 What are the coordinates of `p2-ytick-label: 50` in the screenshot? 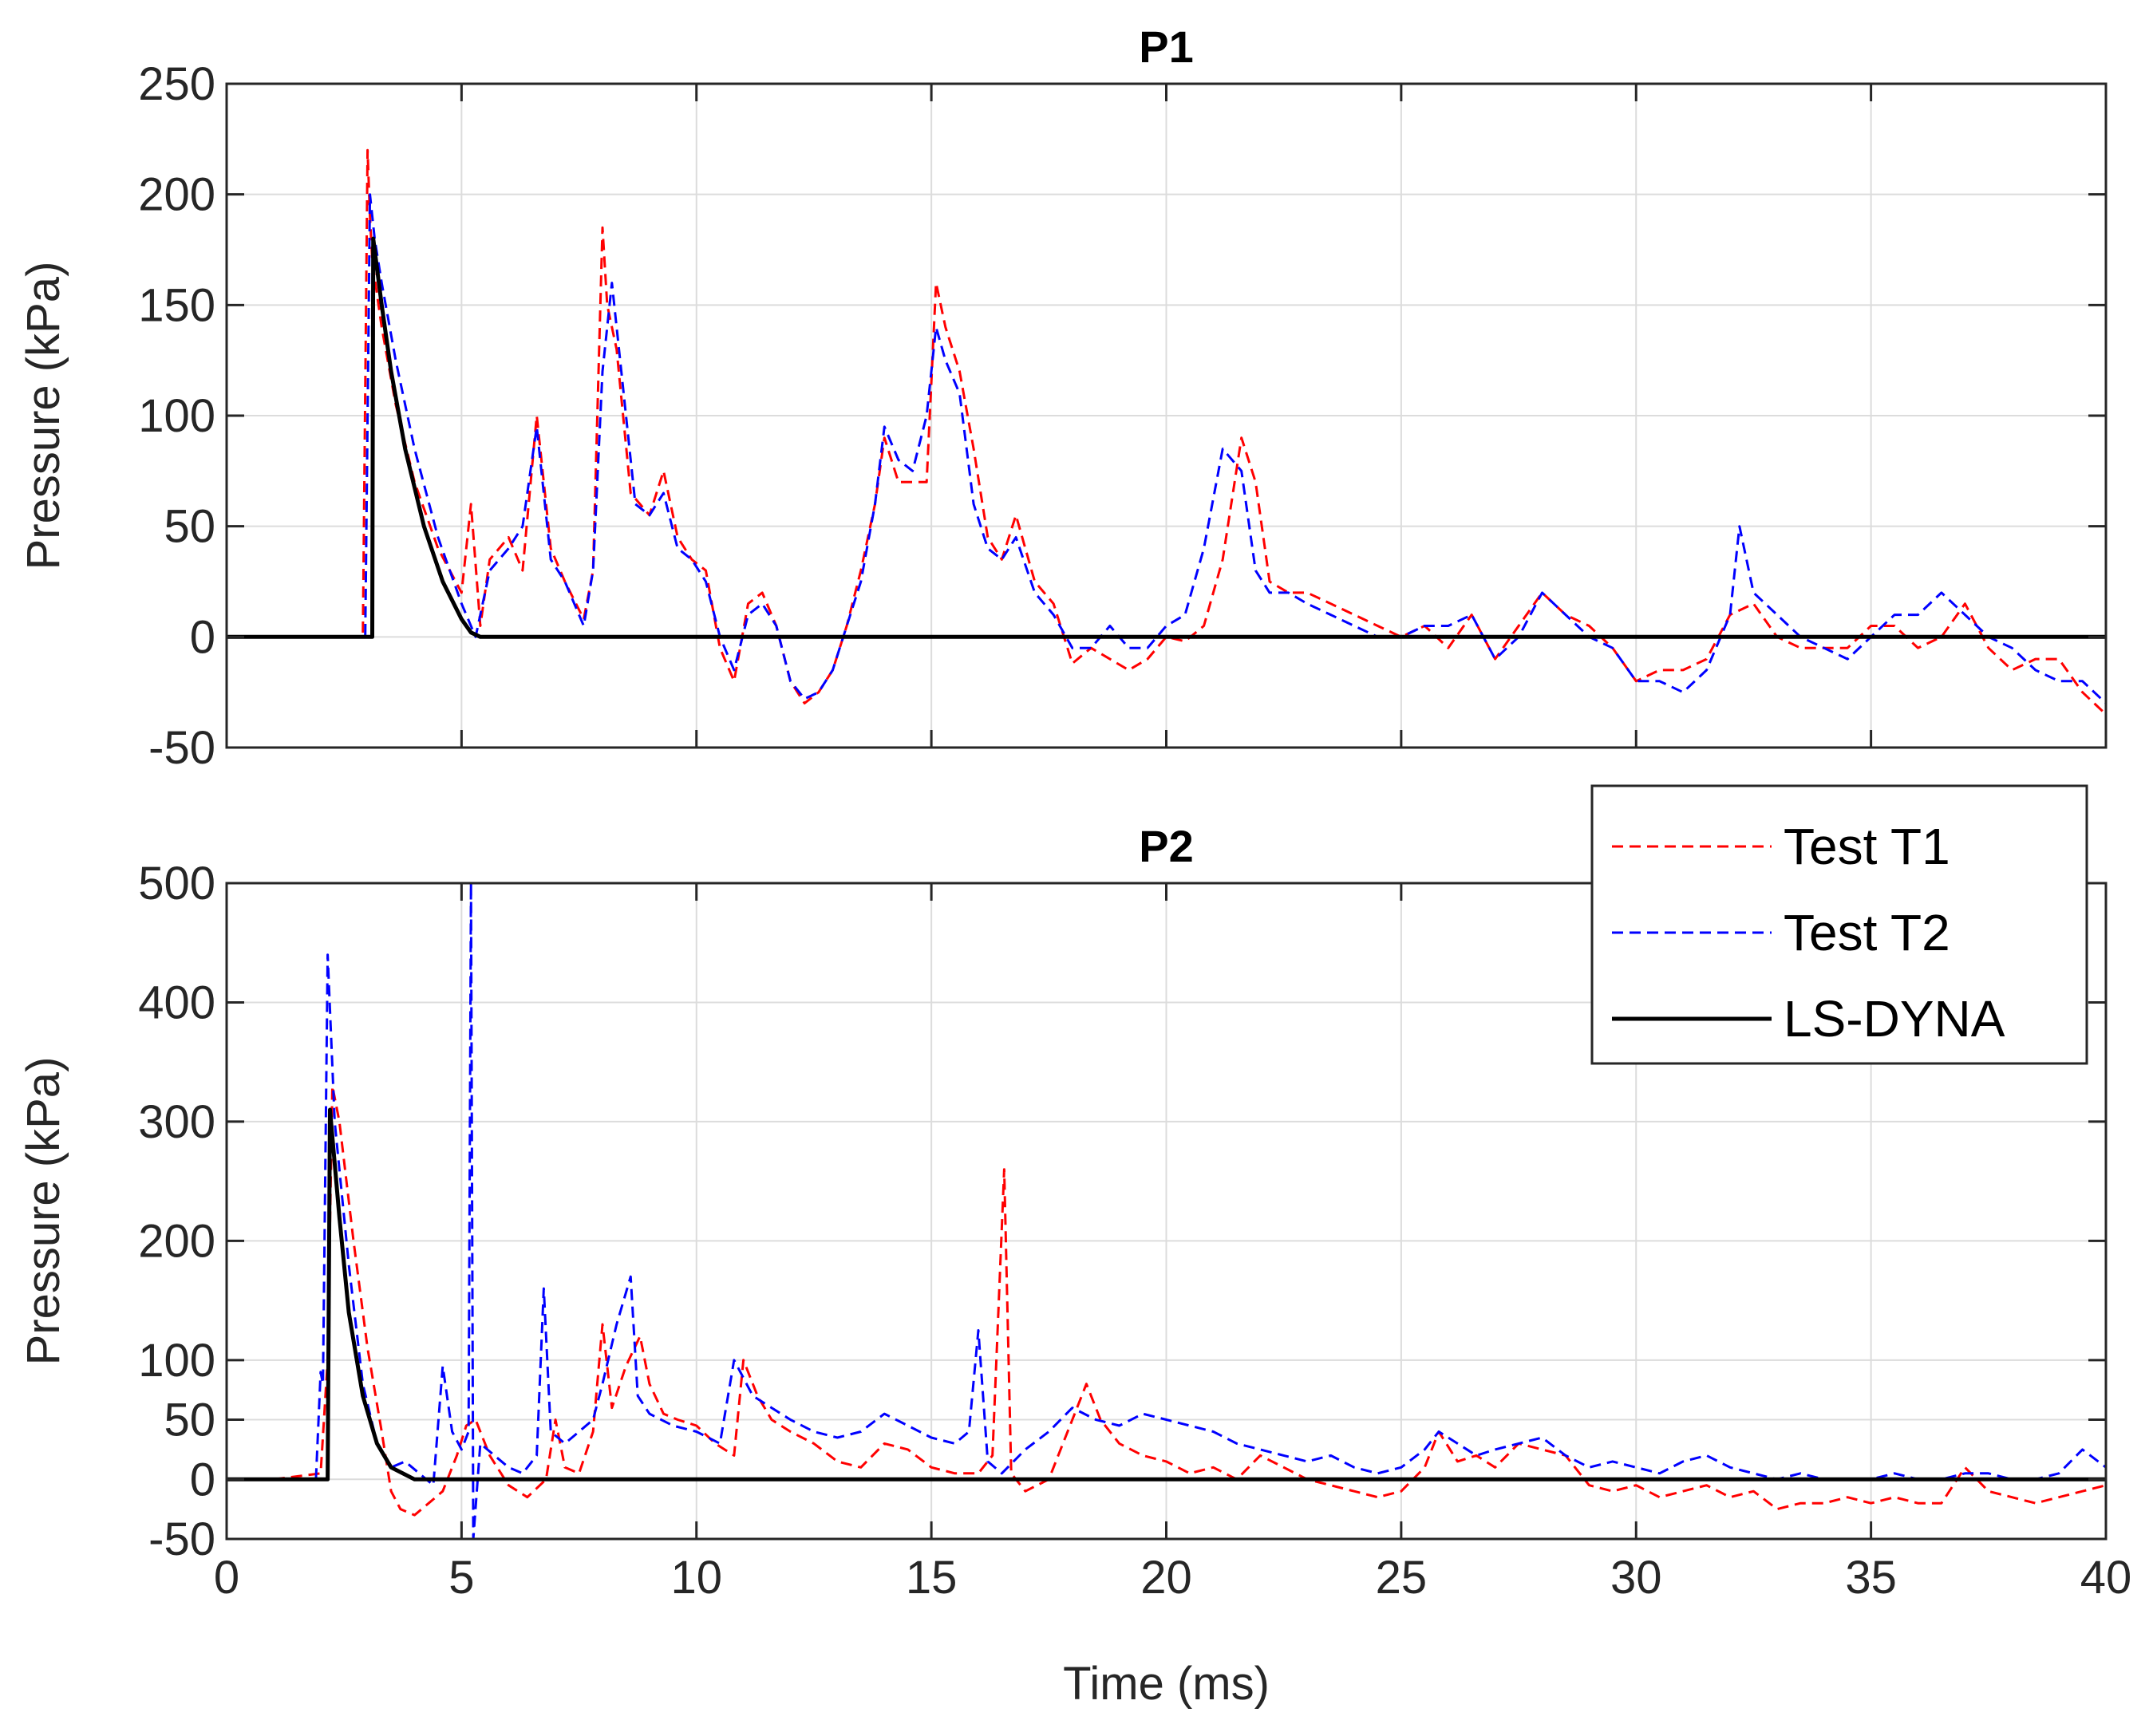 It's located at (189, 1420).